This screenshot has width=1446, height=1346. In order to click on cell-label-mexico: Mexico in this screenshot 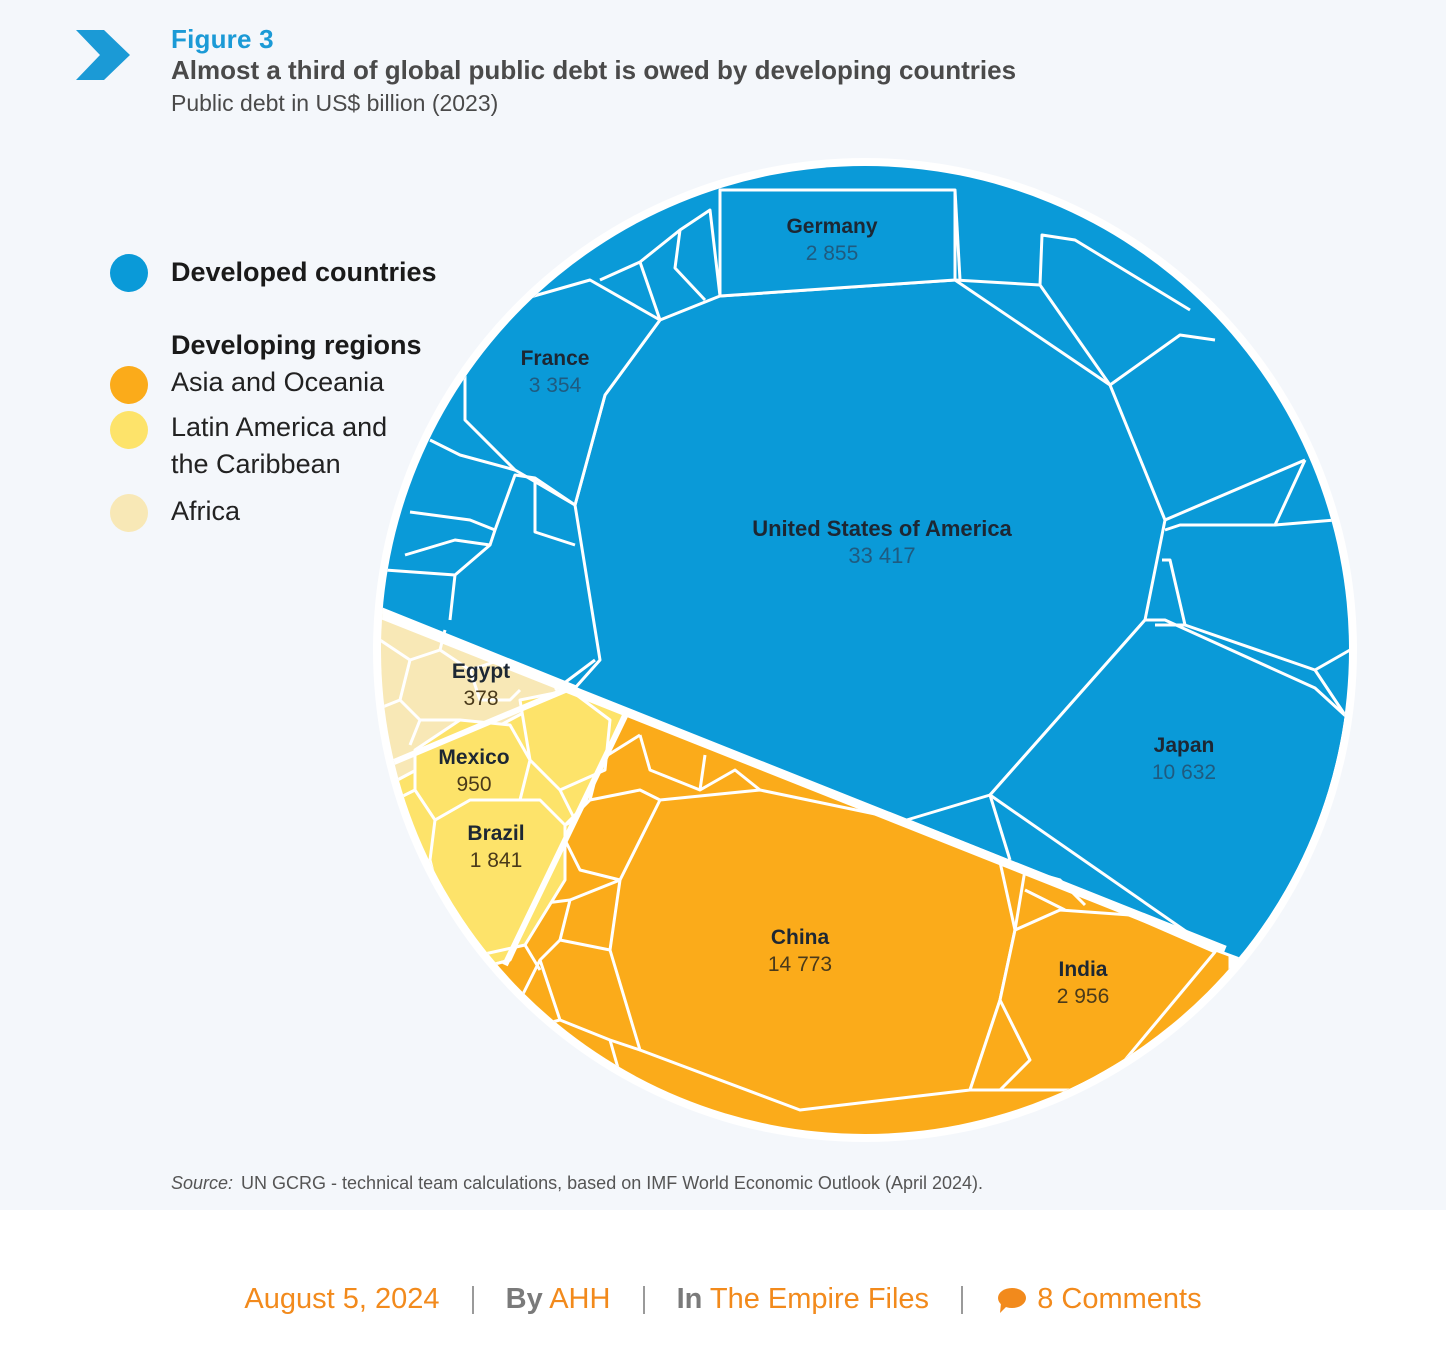, I will do `click(473, 757)`.